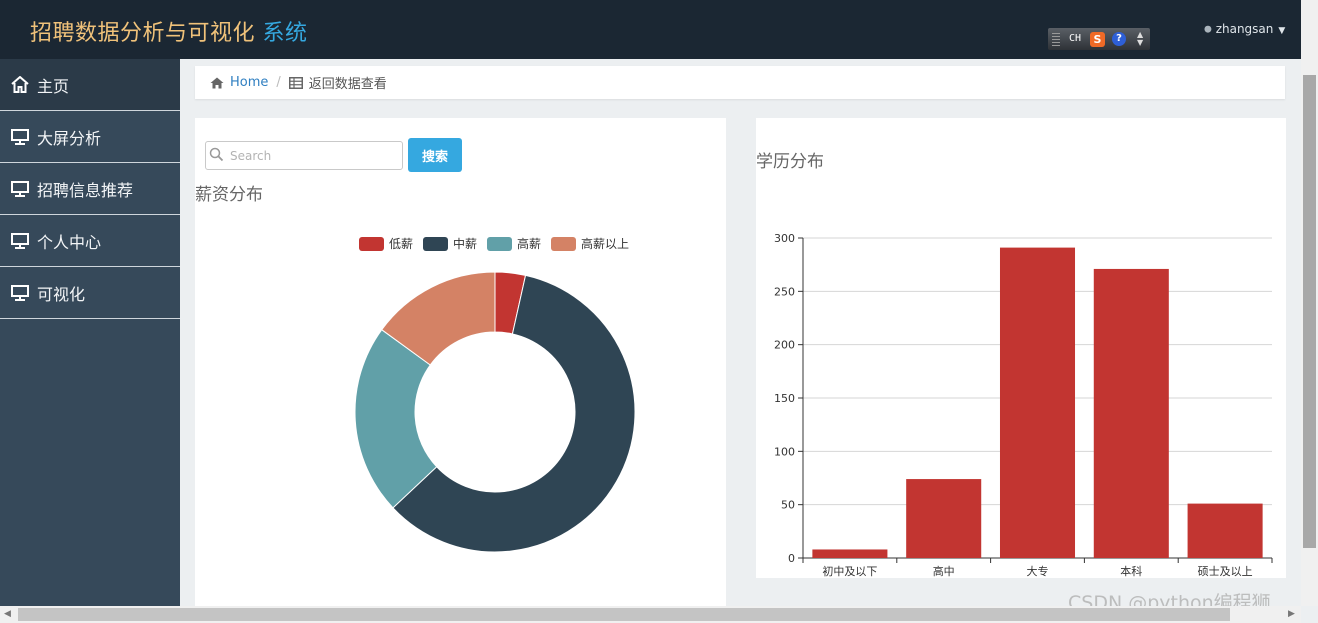  What do you see at coordinates (788, 505) in the screenshot?
I see `y-tick-label: 50` at bounding box center [788, 505].